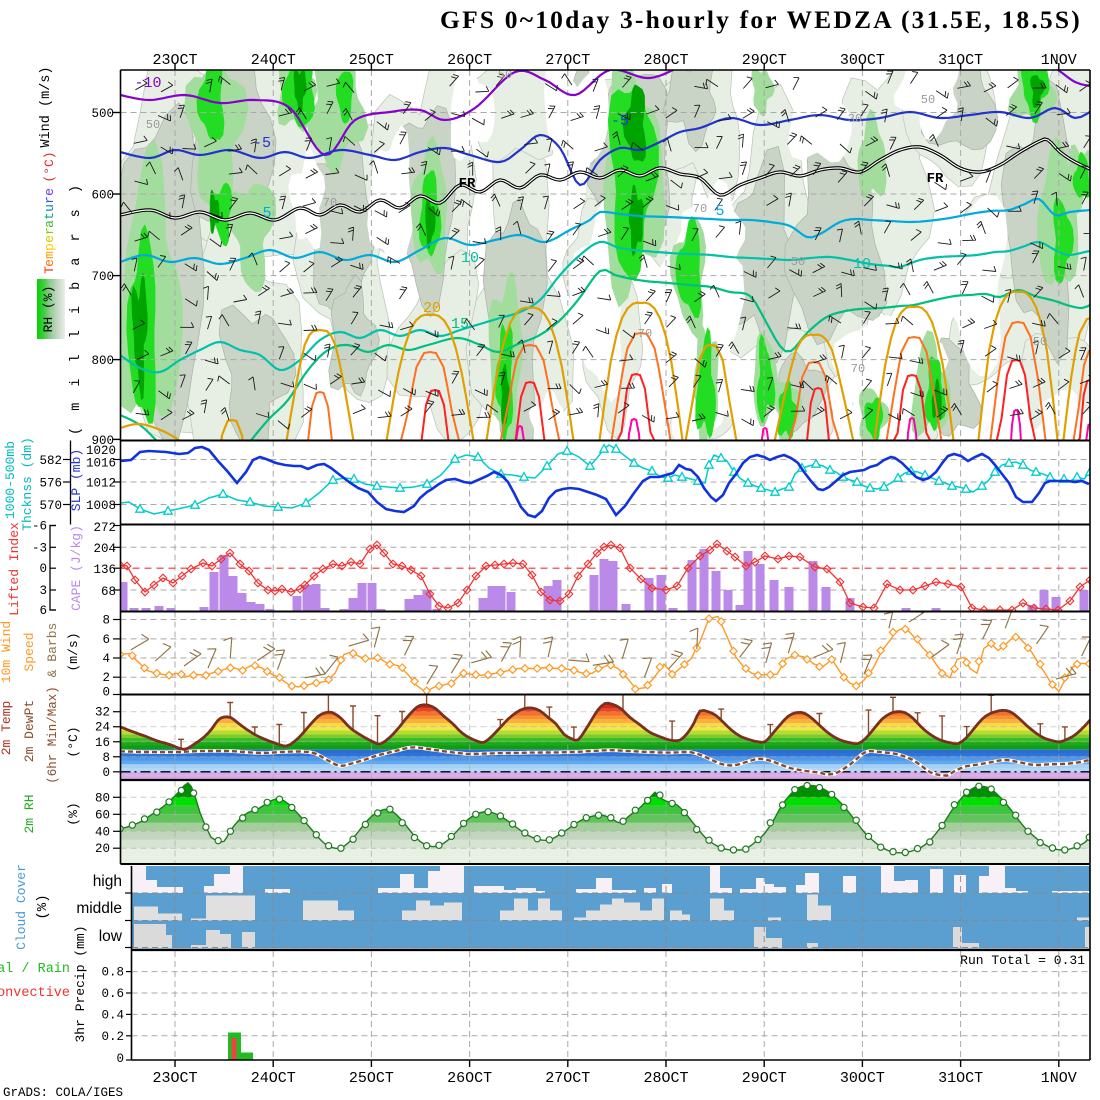  What do you see at coordinates (104, 549) in the screenshot?
I see `svg-text: 204` at bounding box center [104, 549].